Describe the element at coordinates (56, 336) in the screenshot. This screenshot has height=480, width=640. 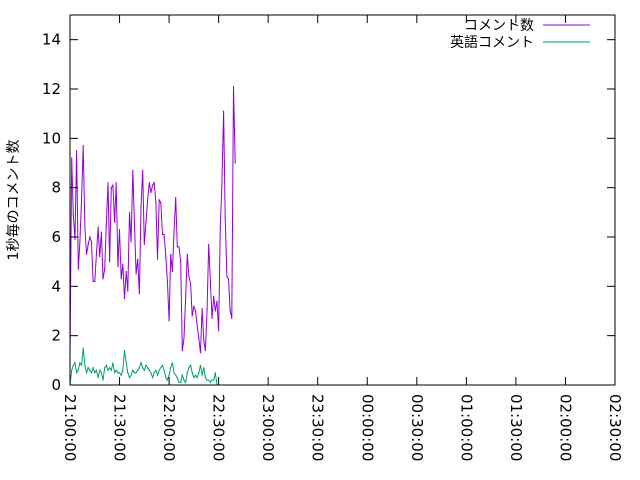
I see `y-tick-label: 2` at that location.